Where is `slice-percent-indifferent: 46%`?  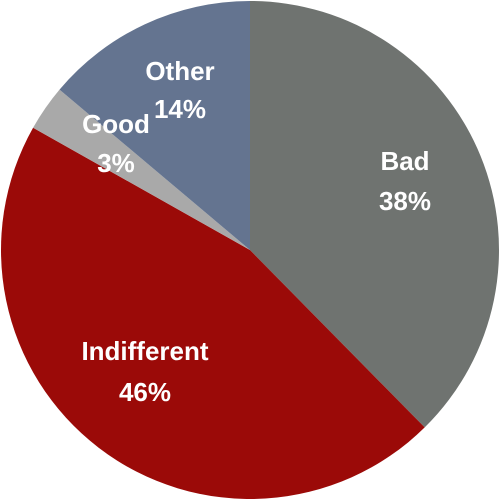 slice-percent-indifferent: 46% is located at coordinates (145, 392).